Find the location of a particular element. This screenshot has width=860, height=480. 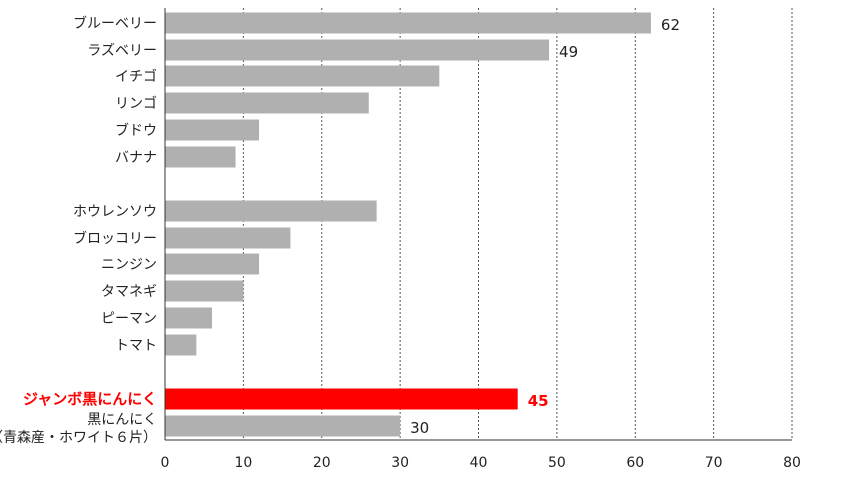

data-label: 62 is located at coordinates (670, 25).